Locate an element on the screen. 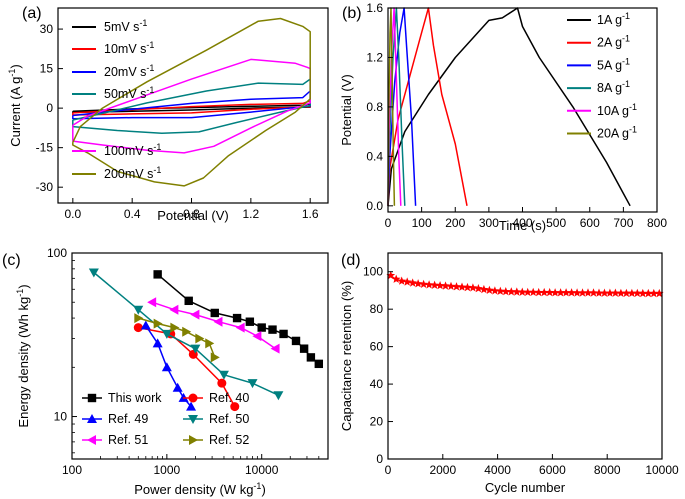  legend-c-label: Ref. 51 is located at coordinates (128, 440).